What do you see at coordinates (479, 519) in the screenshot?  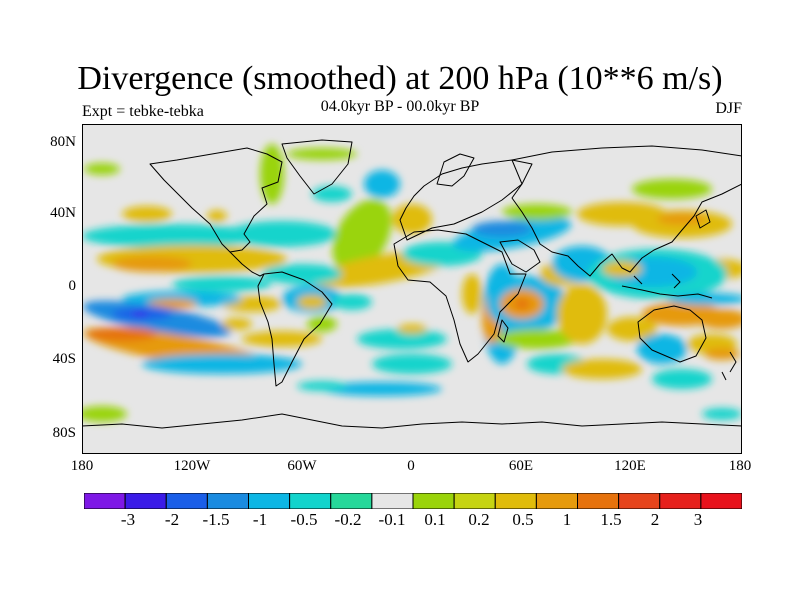 I see `colorbar-label: 0.2` at bounding box center [479, 519].